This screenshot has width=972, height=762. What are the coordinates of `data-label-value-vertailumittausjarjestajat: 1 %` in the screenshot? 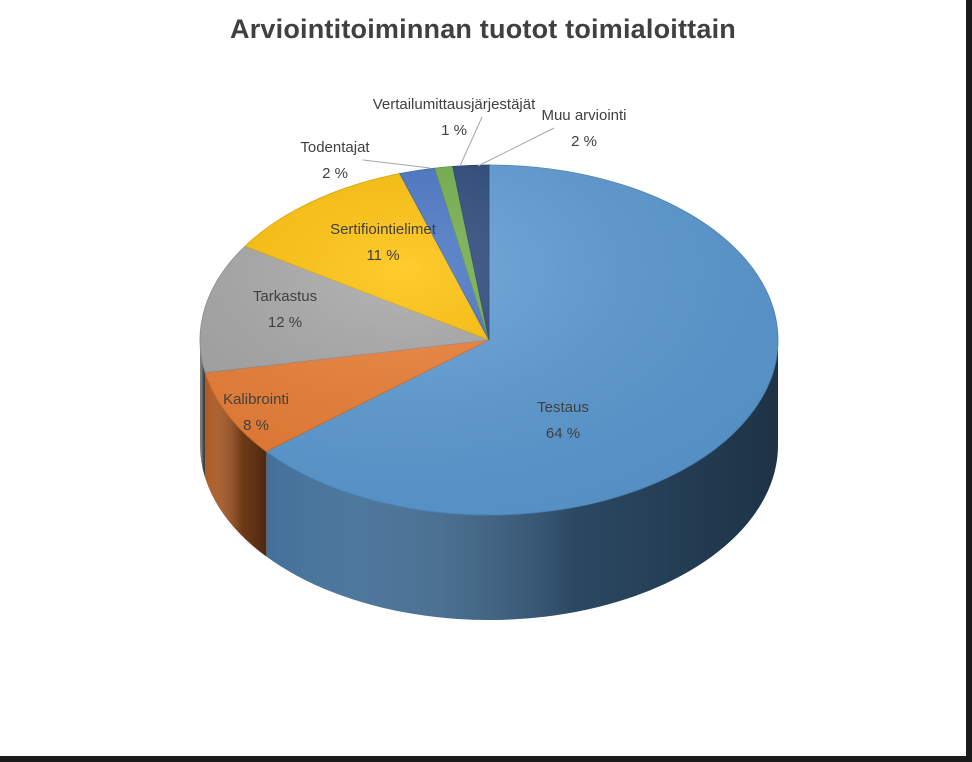 It's located at (454, 130).